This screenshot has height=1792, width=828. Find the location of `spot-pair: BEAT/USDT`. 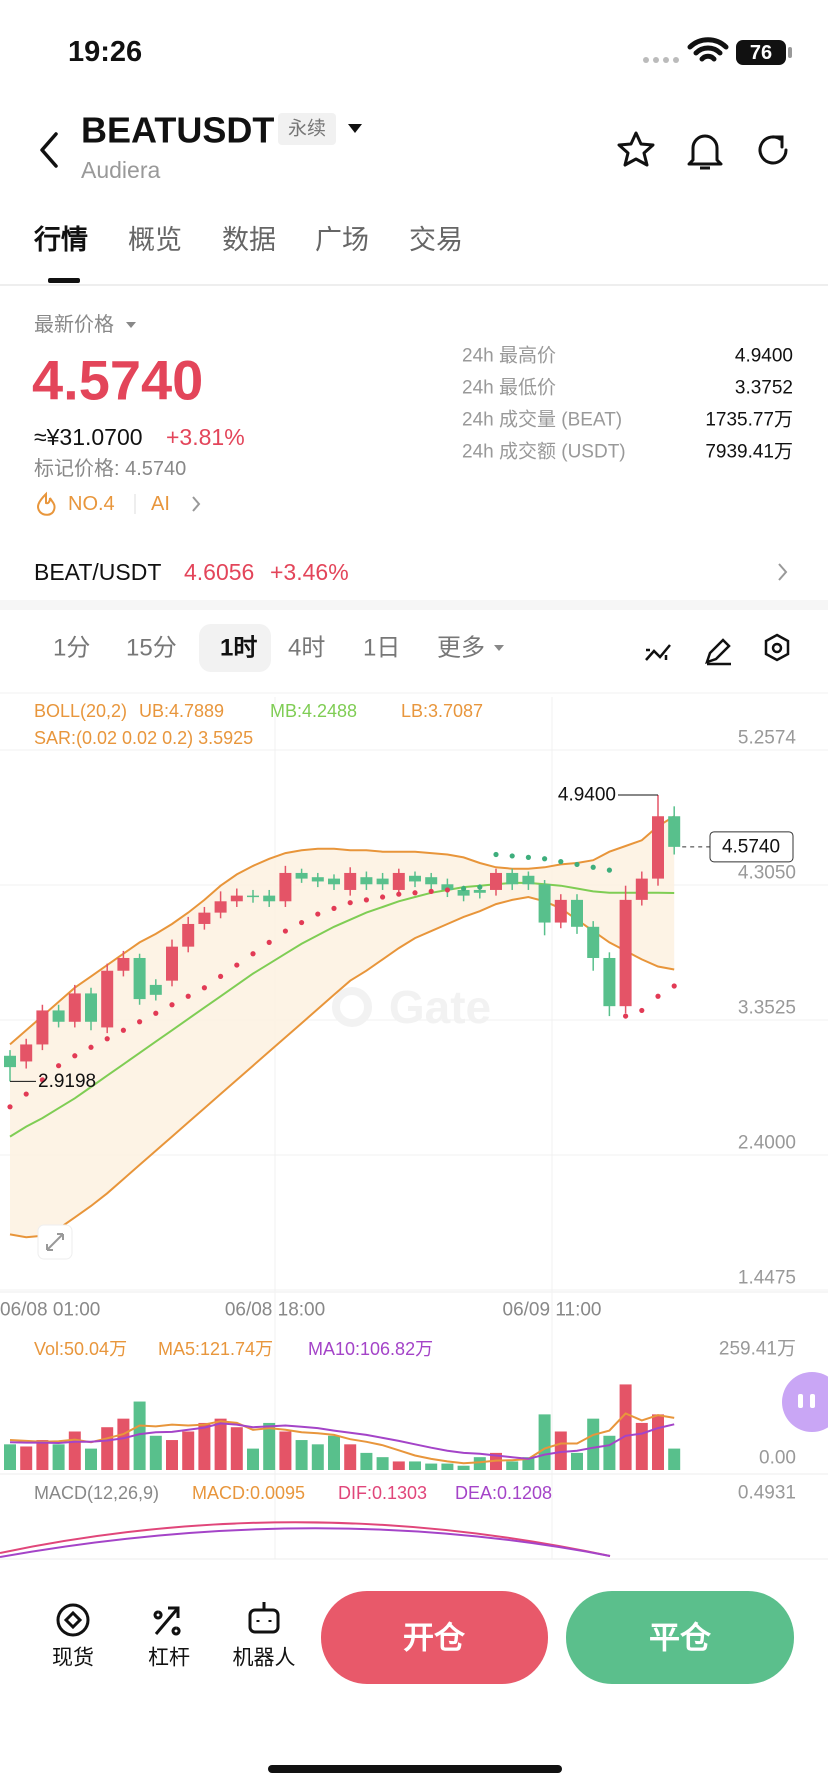

spot-pair: BEAT/USDT is located at coordinates (97, 572).